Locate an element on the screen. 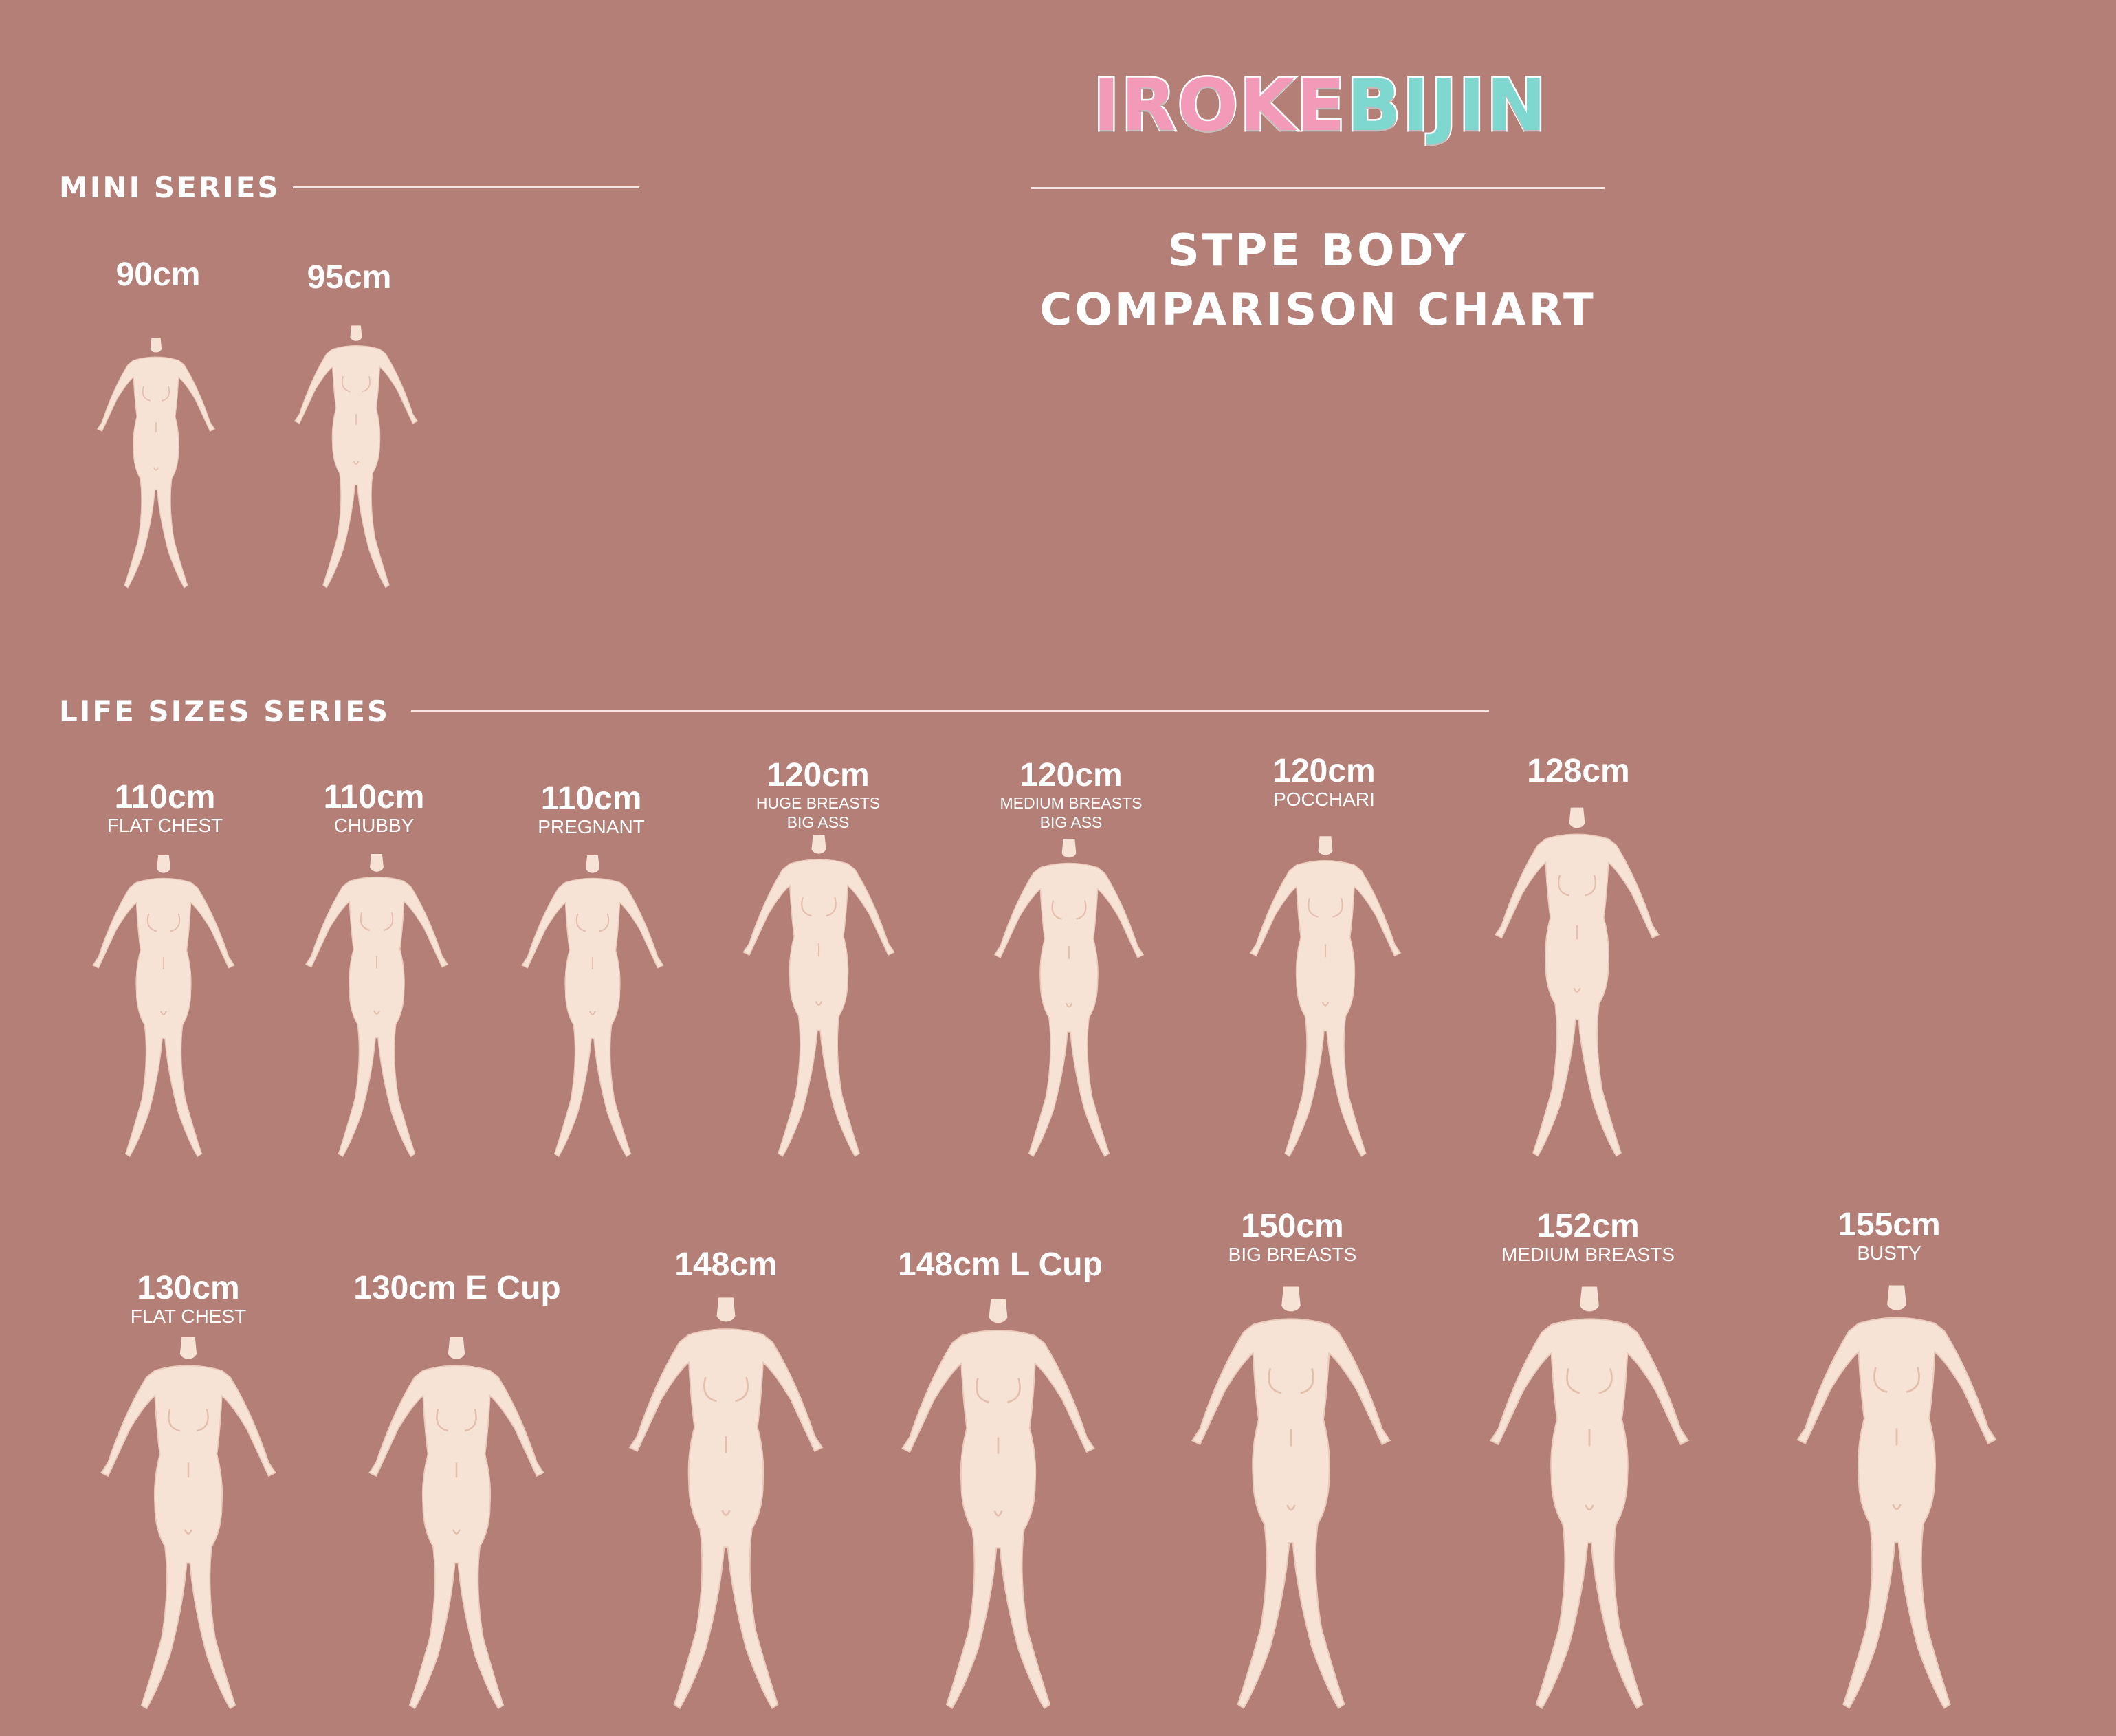  variant-label: POCCHARI is located at coordinates (1324, 799).